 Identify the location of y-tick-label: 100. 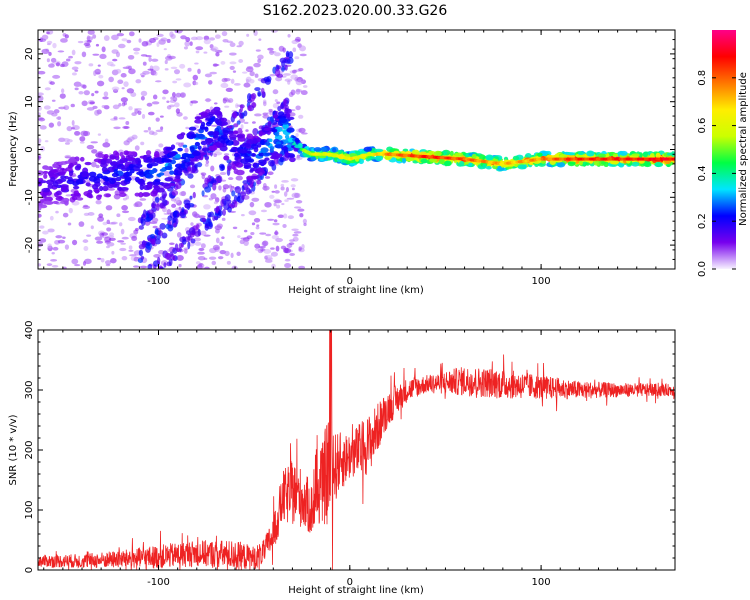
(29, 509).